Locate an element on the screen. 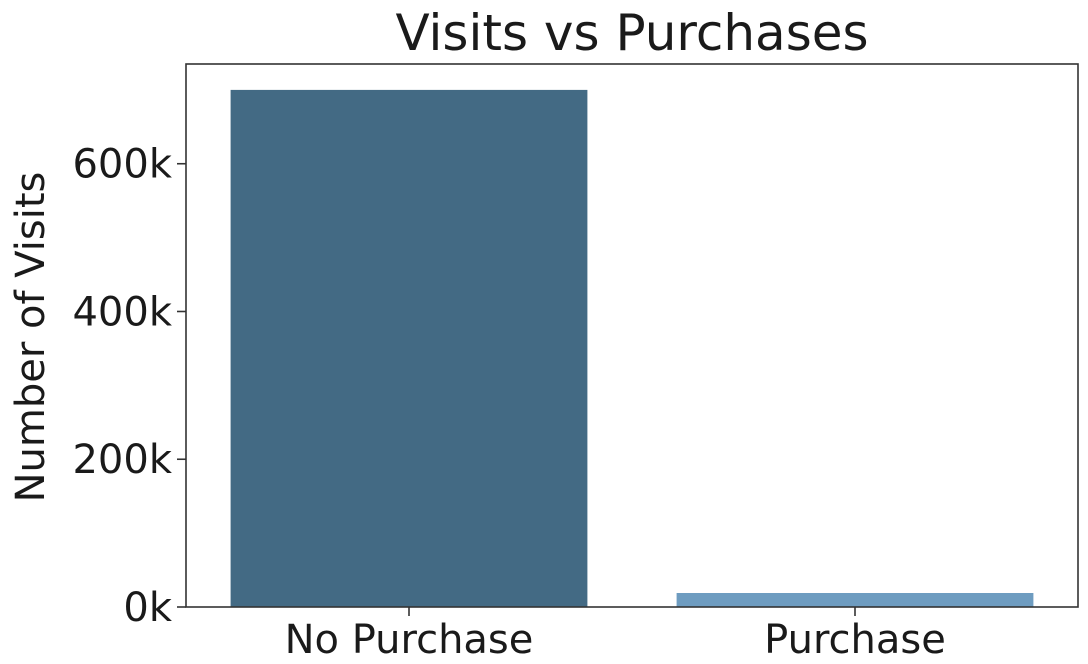 The image size is (1088, 664). y-tick-label: 0k is located at coordinates (147, 608).